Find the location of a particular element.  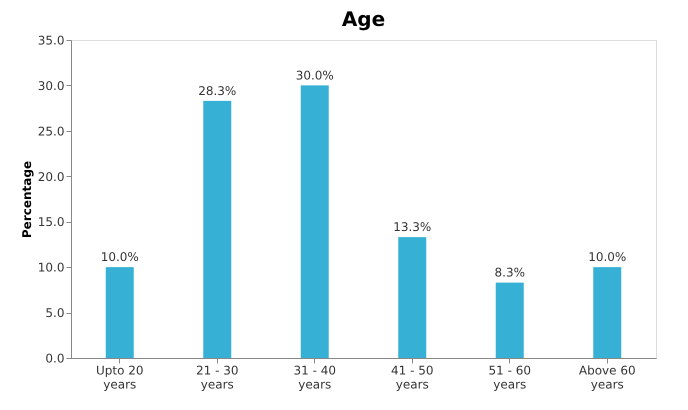

x-tick-label: Above 60 years is located at coordinates (607, 378).